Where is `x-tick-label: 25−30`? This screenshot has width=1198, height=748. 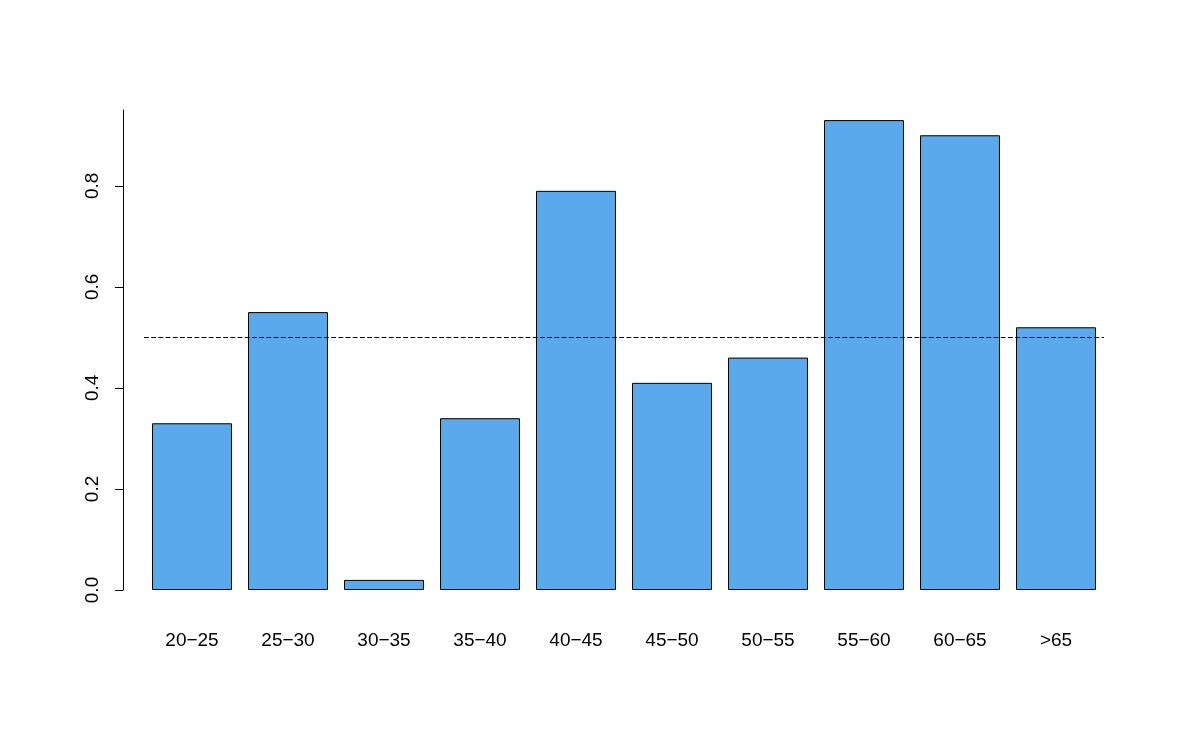 x-tick-label: 25−30 is located at coordinates (288, 639).